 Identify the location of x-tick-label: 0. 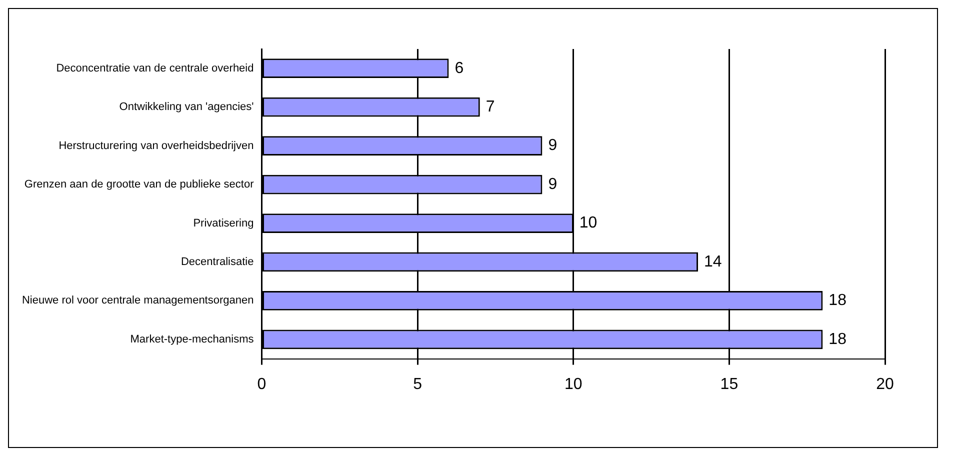
(261, 384).